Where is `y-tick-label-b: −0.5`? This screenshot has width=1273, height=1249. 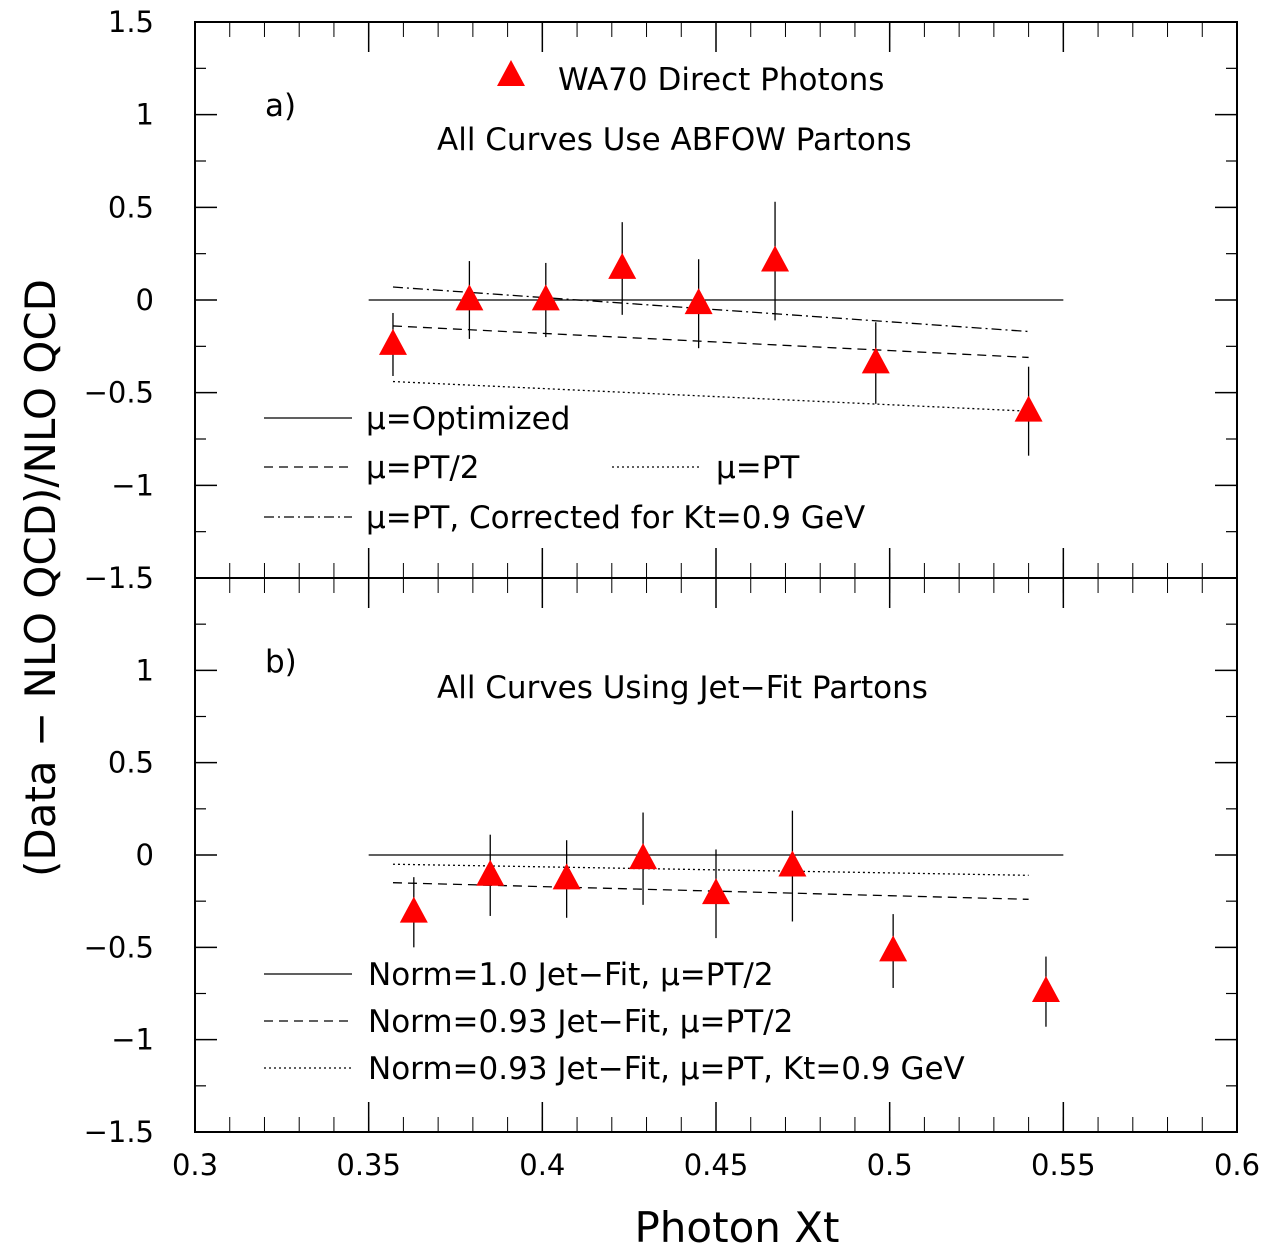 y-tick-label-b: −0.5 is located at coordinates (119, 947).